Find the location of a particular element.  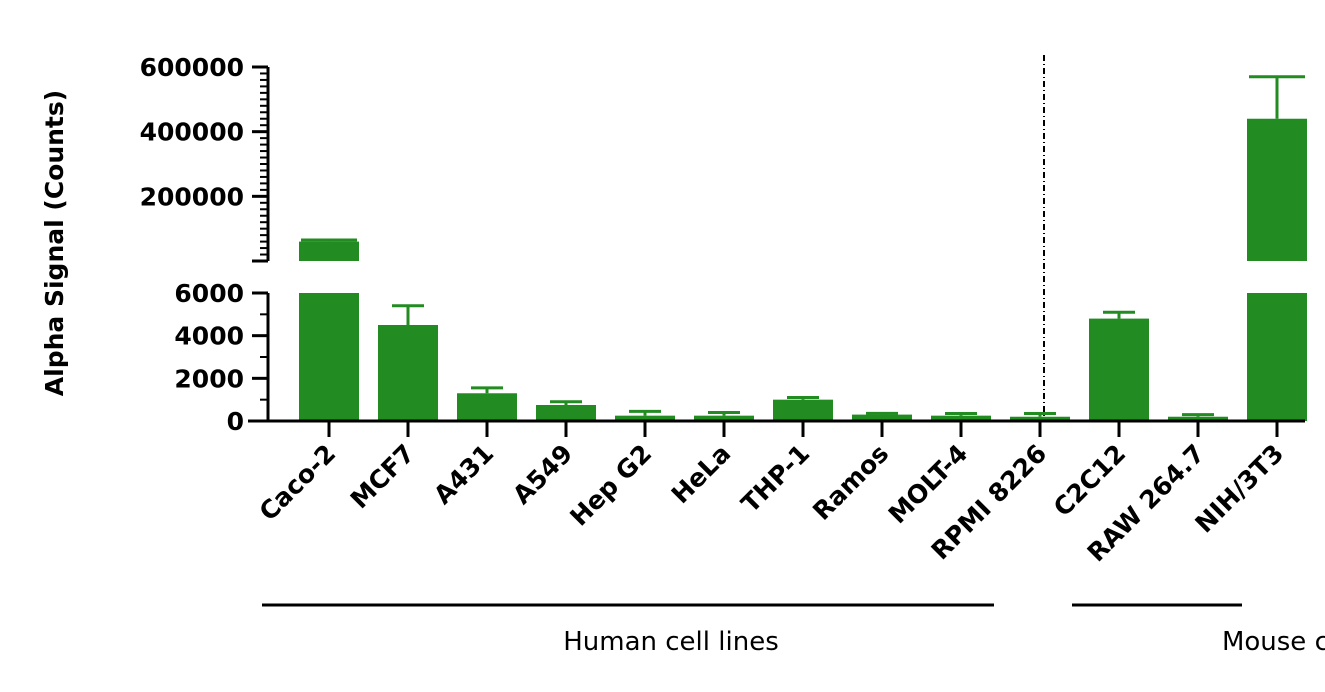

y-axis-label-group: Alpha Signal (Counts) is located at coordinates (54, 243).